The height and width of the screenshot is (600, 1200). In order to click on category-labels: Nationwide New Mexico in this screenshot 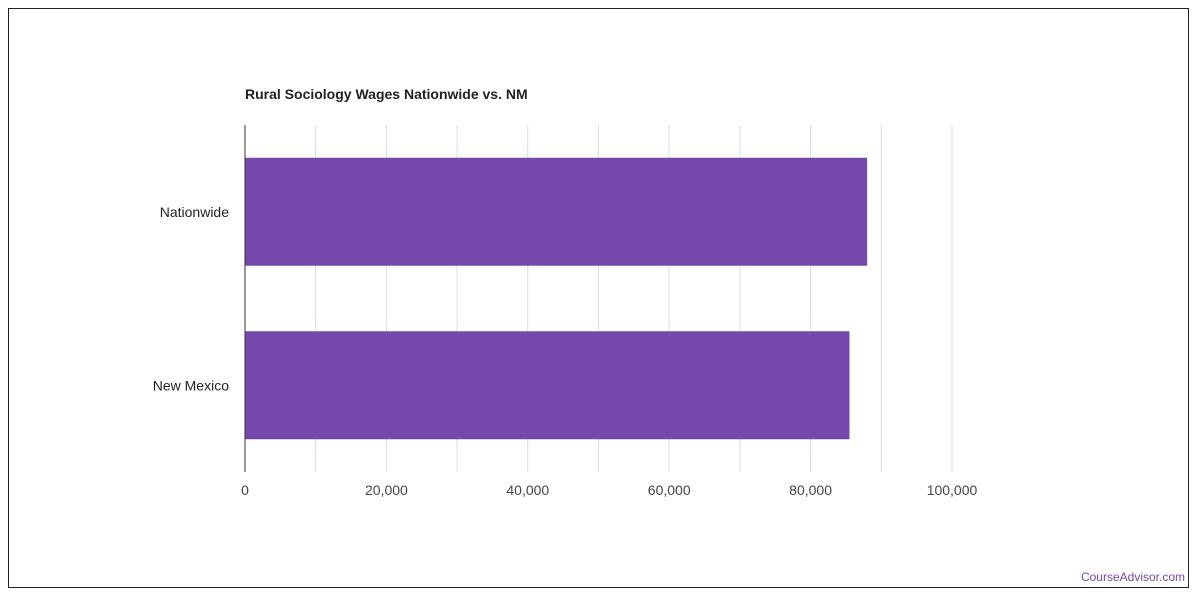, I will do `click(191, 299)`.